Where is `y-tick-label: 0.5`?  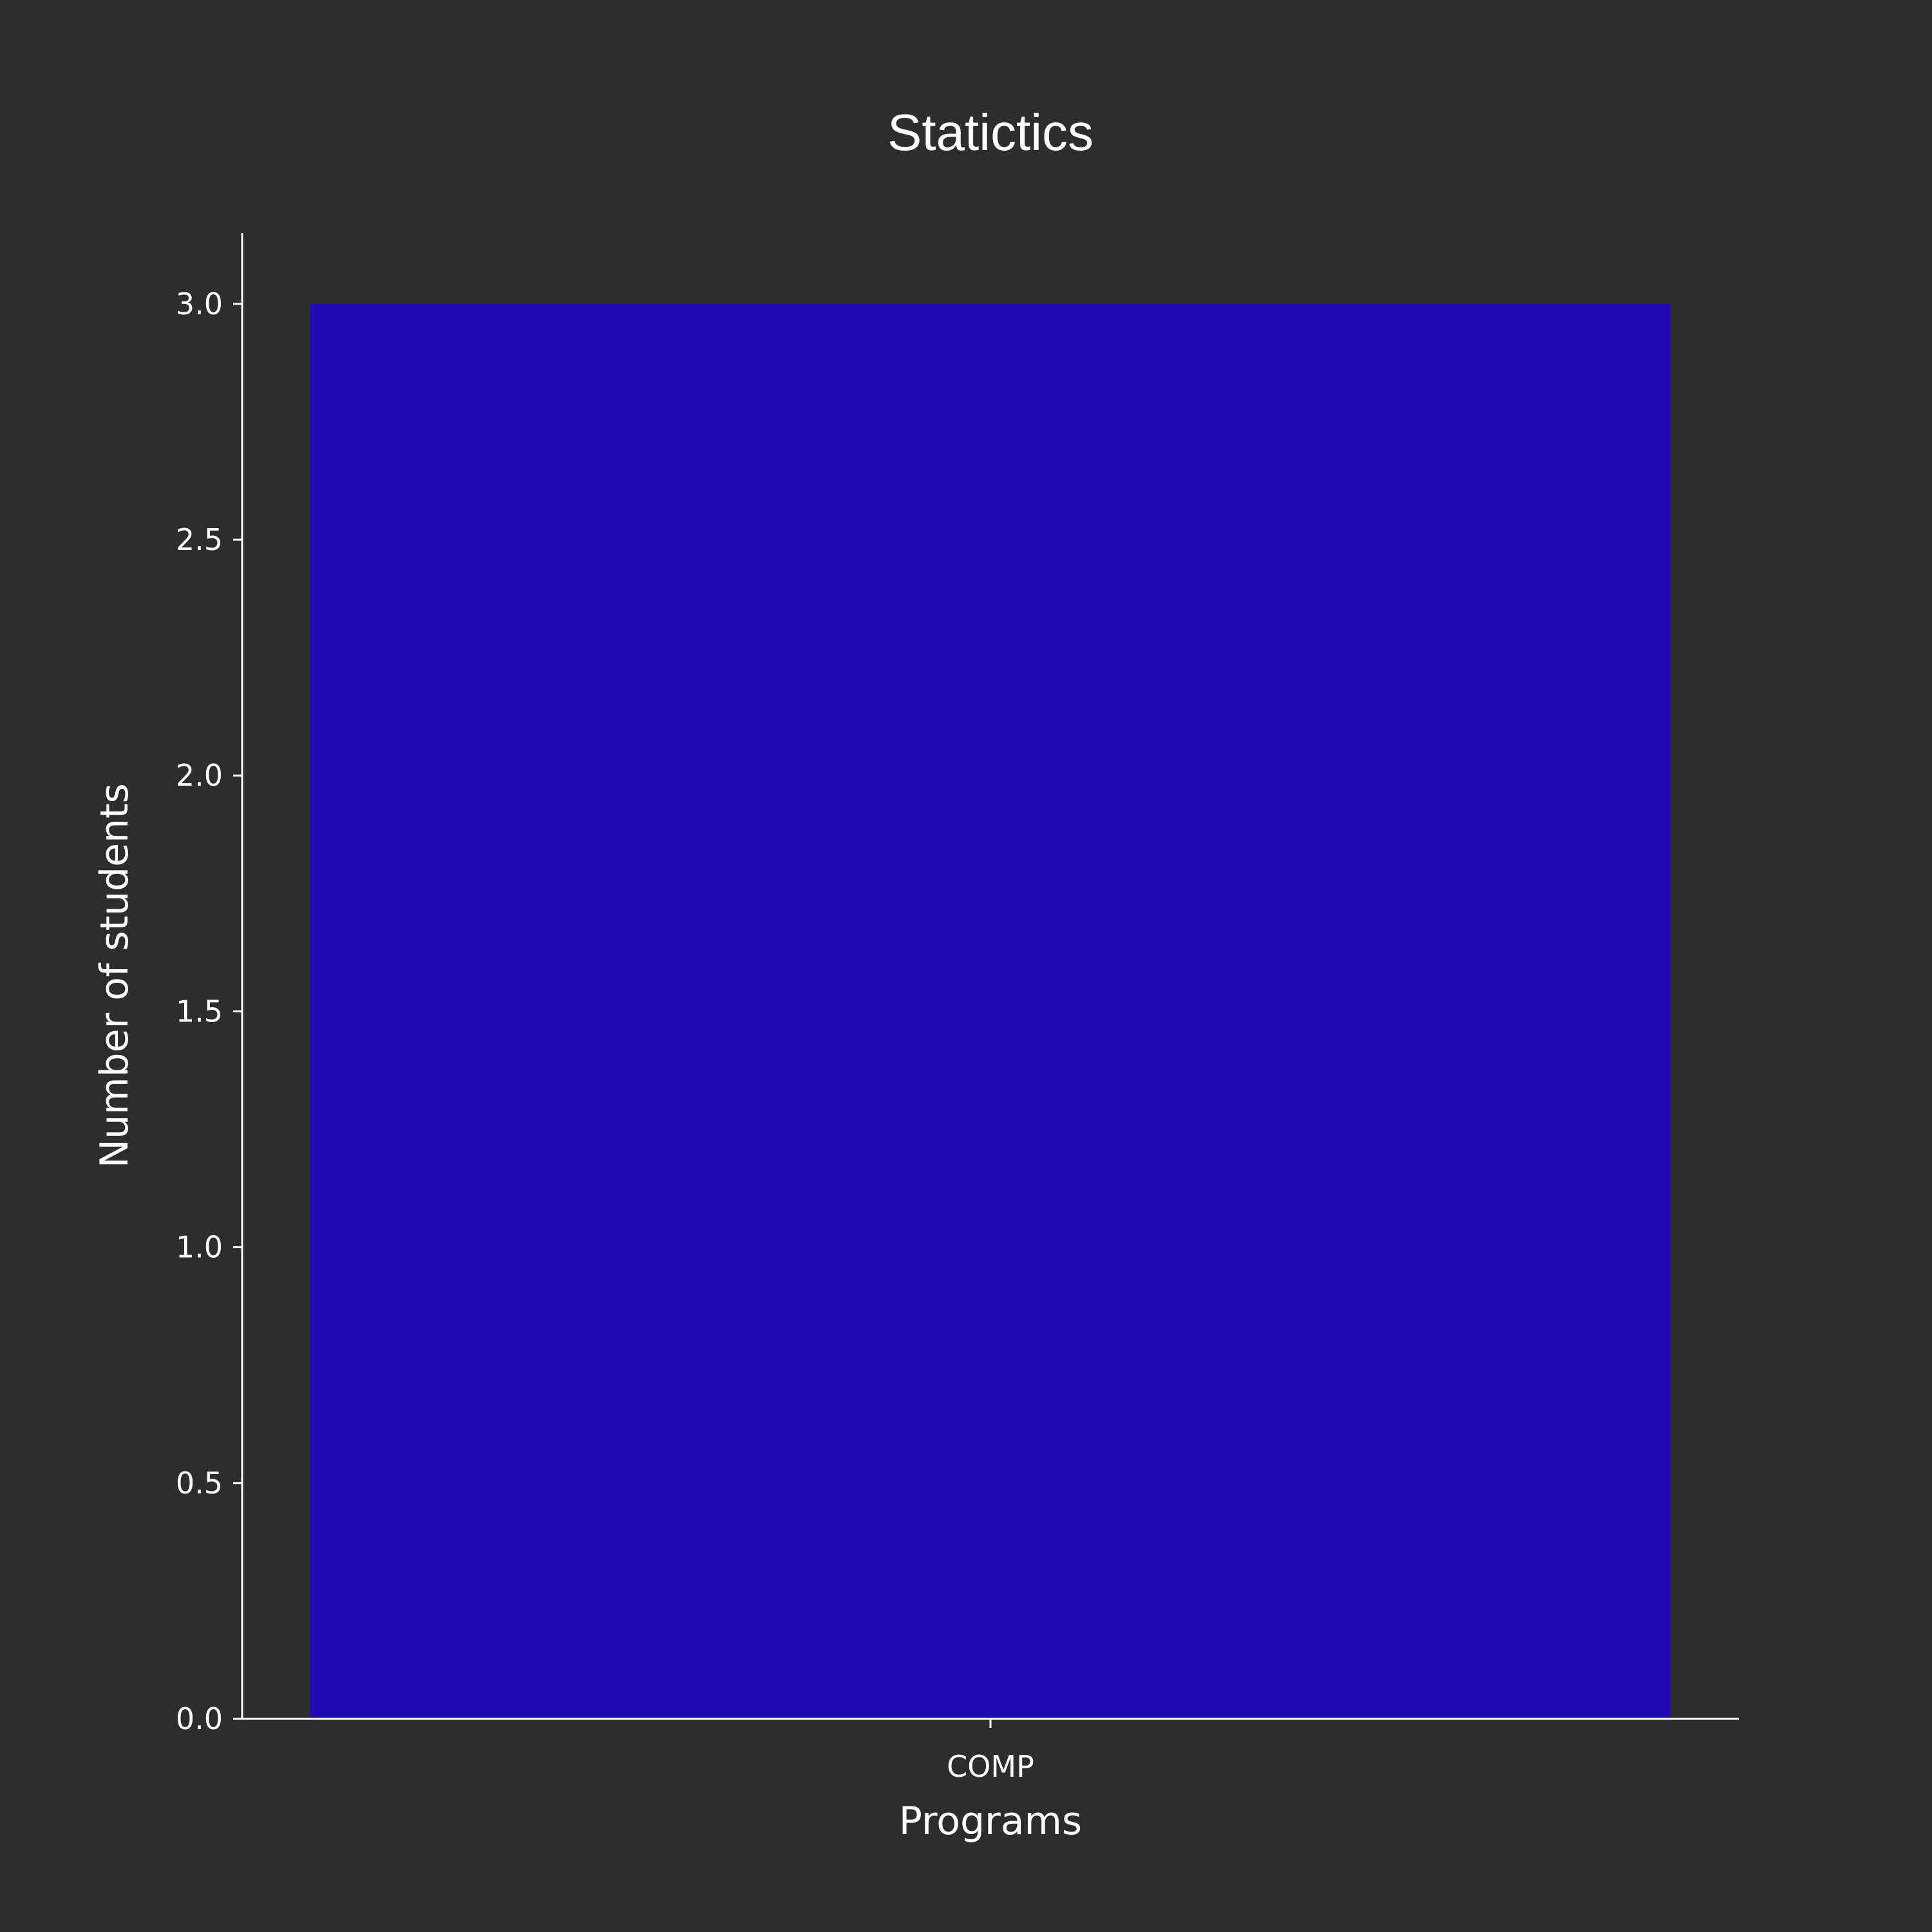 y-tick-label: 0.5 is located at coordinates (199, 1483).